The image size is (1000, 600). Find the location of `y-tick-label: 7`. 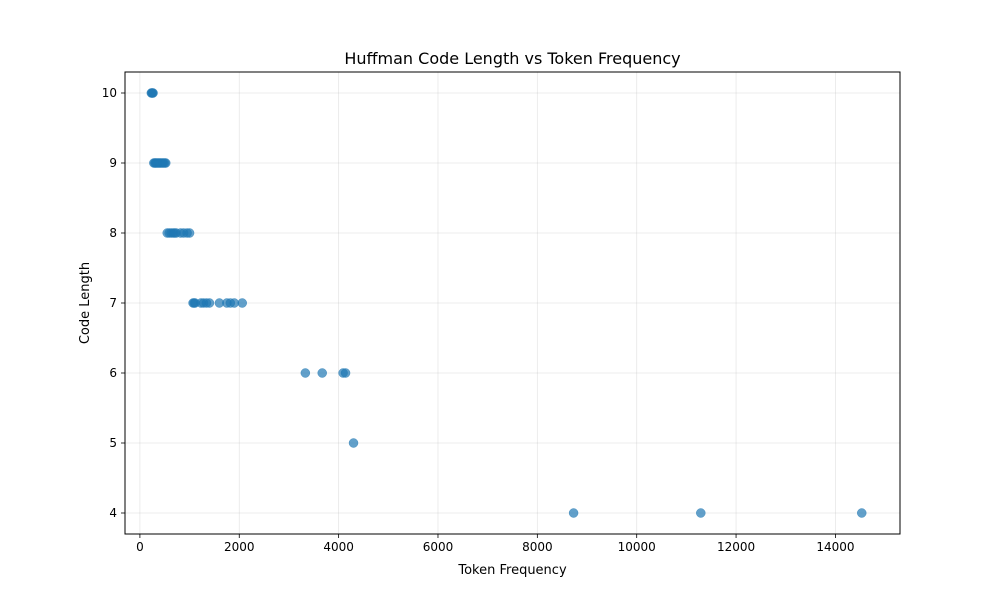

y-tick-label: 7 is located at coordinates (113, 303).